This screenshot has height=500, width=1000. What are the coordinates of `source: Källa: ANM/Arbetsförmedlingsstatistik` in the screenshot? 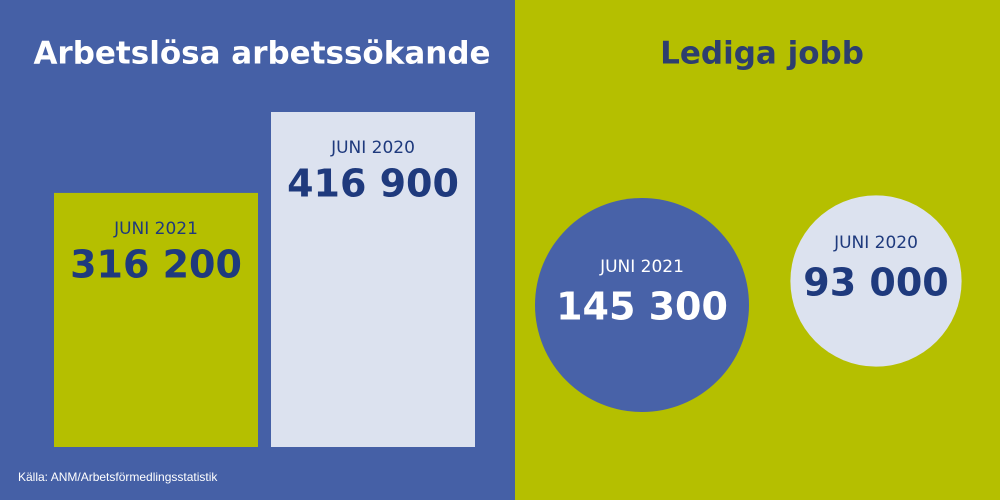 It's located at (118, 477).